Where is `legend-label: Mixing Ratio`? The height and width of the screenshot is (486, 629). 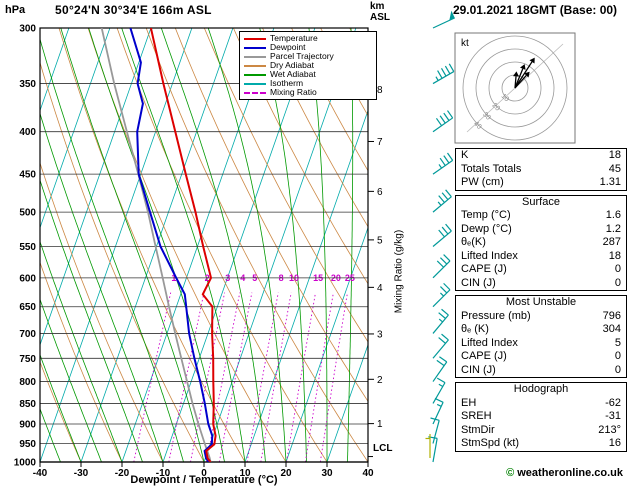 legend-label: Mixing Ratio is located at coordinates (293, 92).